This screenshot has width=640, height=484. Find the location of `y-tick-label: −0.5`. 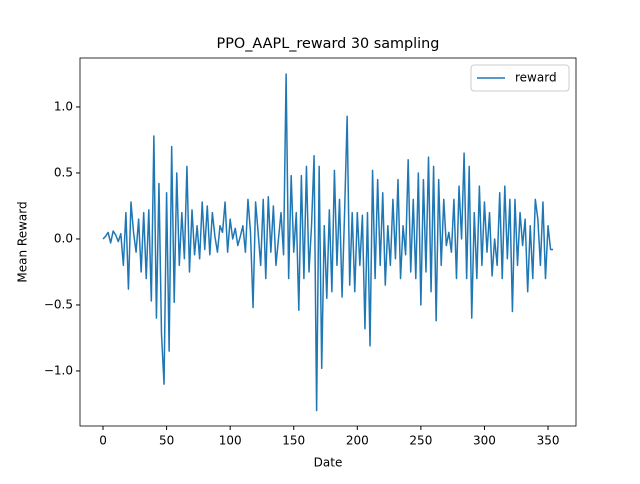

y-tick-label: −0.5 is located at coordinates (58, 304).